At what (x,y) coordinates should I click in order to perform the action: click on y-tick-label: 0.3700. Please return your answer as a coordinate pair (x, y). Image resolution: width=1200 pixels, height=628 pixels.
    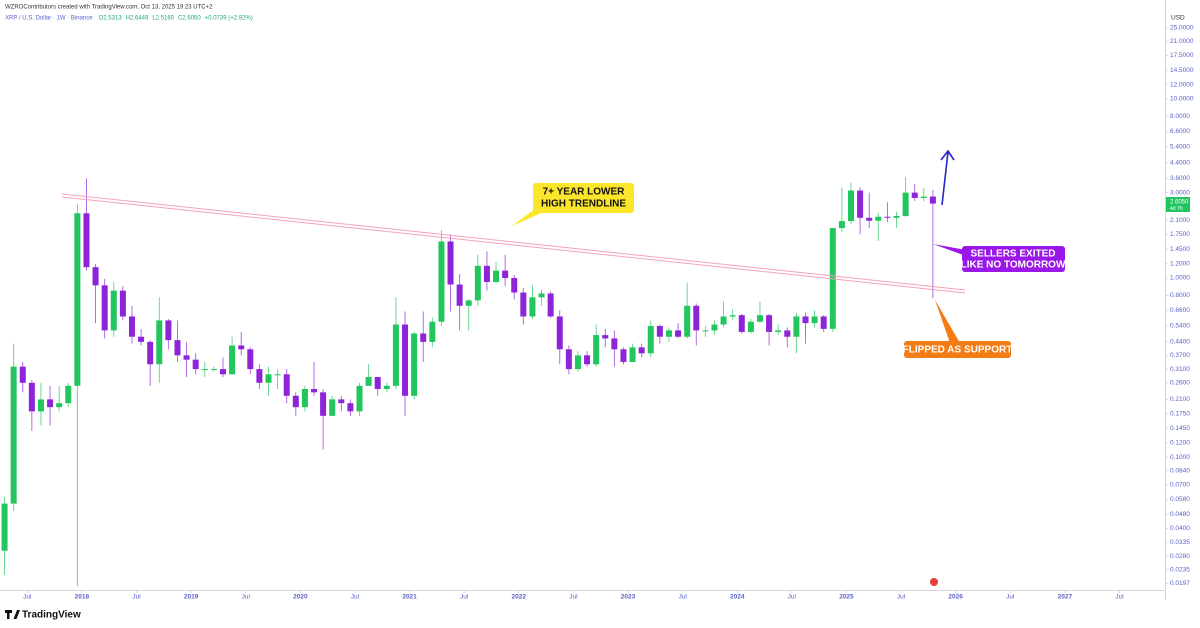
    Looking at the image, I should click on (1180, 355).